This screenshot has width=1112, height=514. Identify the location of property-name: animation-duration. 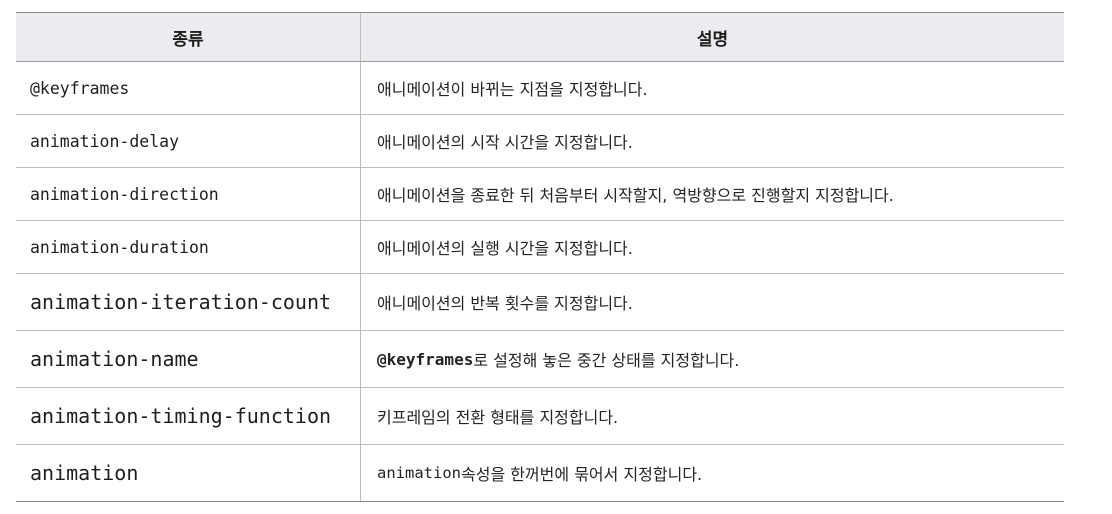
(188, 247).